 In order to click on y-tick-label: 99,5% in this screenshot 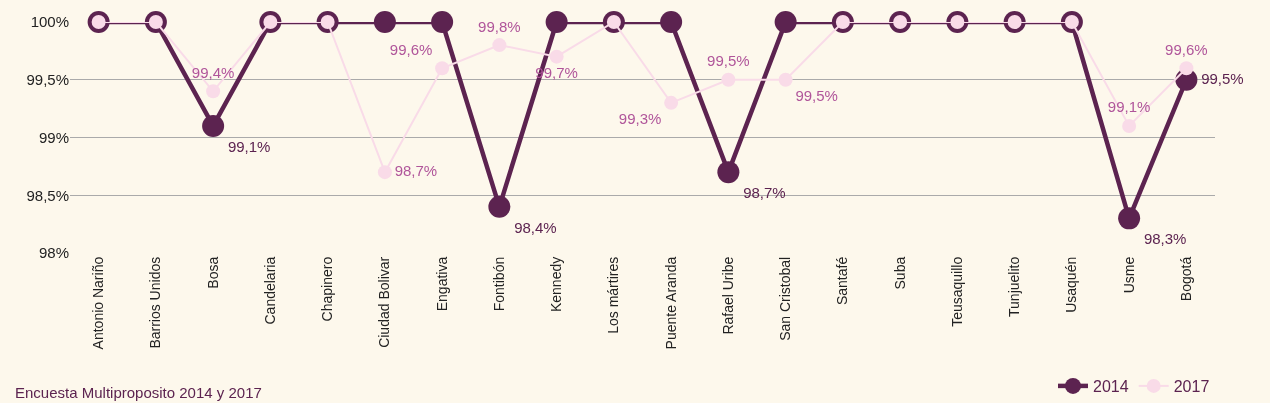, I will do `click(47, 79)`.